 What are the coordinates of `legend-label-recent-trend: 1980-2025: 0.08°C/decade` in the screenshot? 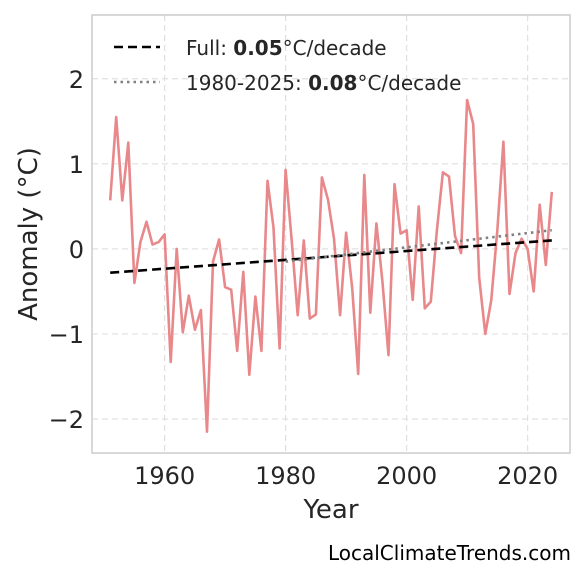 It's located at (323, 83).